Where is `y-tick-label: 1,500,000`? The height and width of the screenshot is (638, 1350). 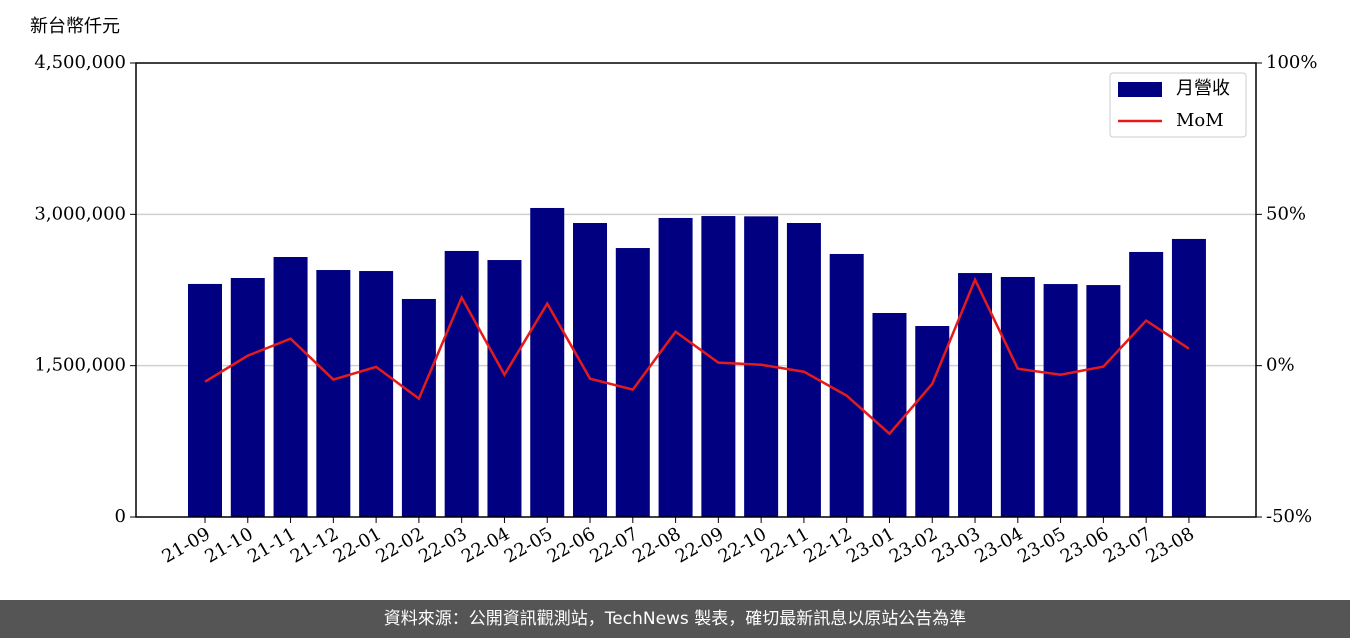
y-tick-label: 1,500,000 is located at coordinates (80, 365).